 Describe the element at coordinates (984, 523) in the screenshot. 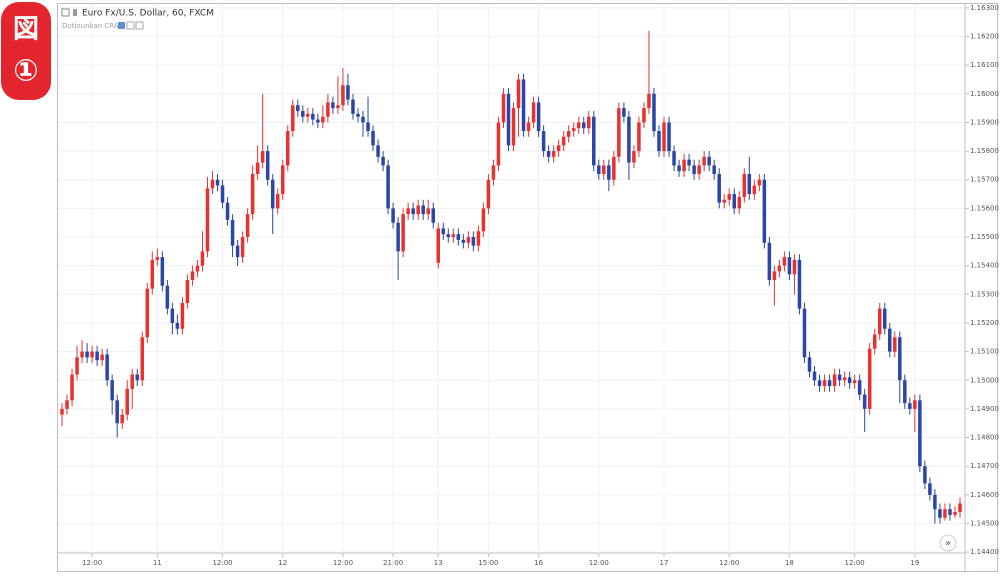

I see `y-tick-label: 1.14500` at that location.